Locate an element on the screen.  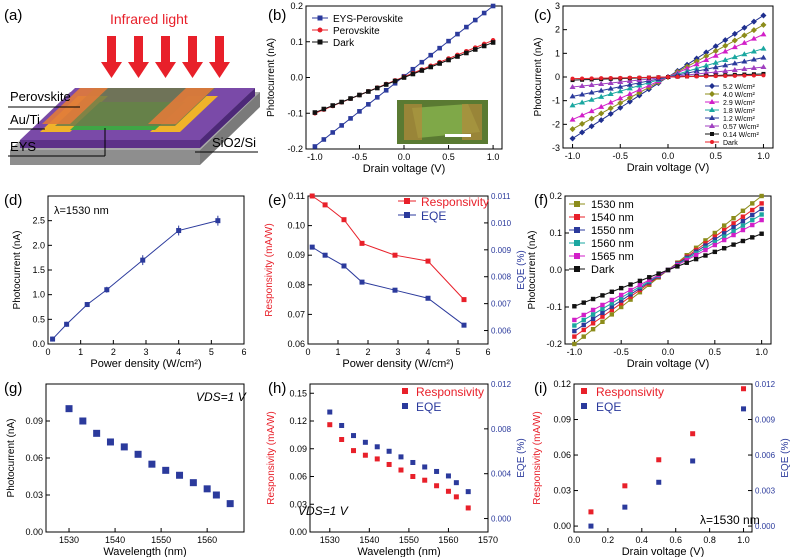
y-tick-label: -3 is located at coordinates (556, 148).